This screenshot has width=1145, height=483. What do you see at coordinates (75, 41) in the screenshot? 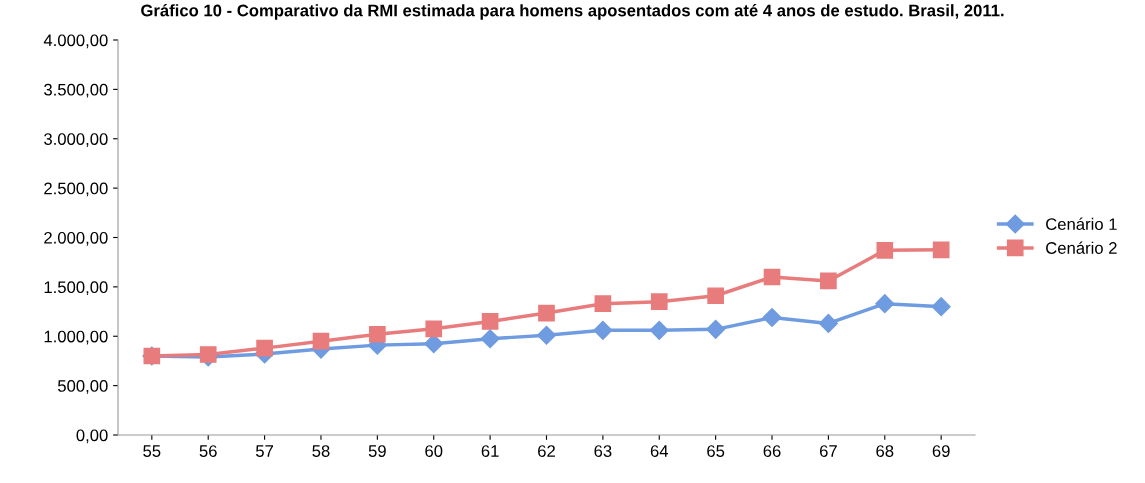
I see `y-tick-label: 4.000,00` at bounding box center [75, 41].